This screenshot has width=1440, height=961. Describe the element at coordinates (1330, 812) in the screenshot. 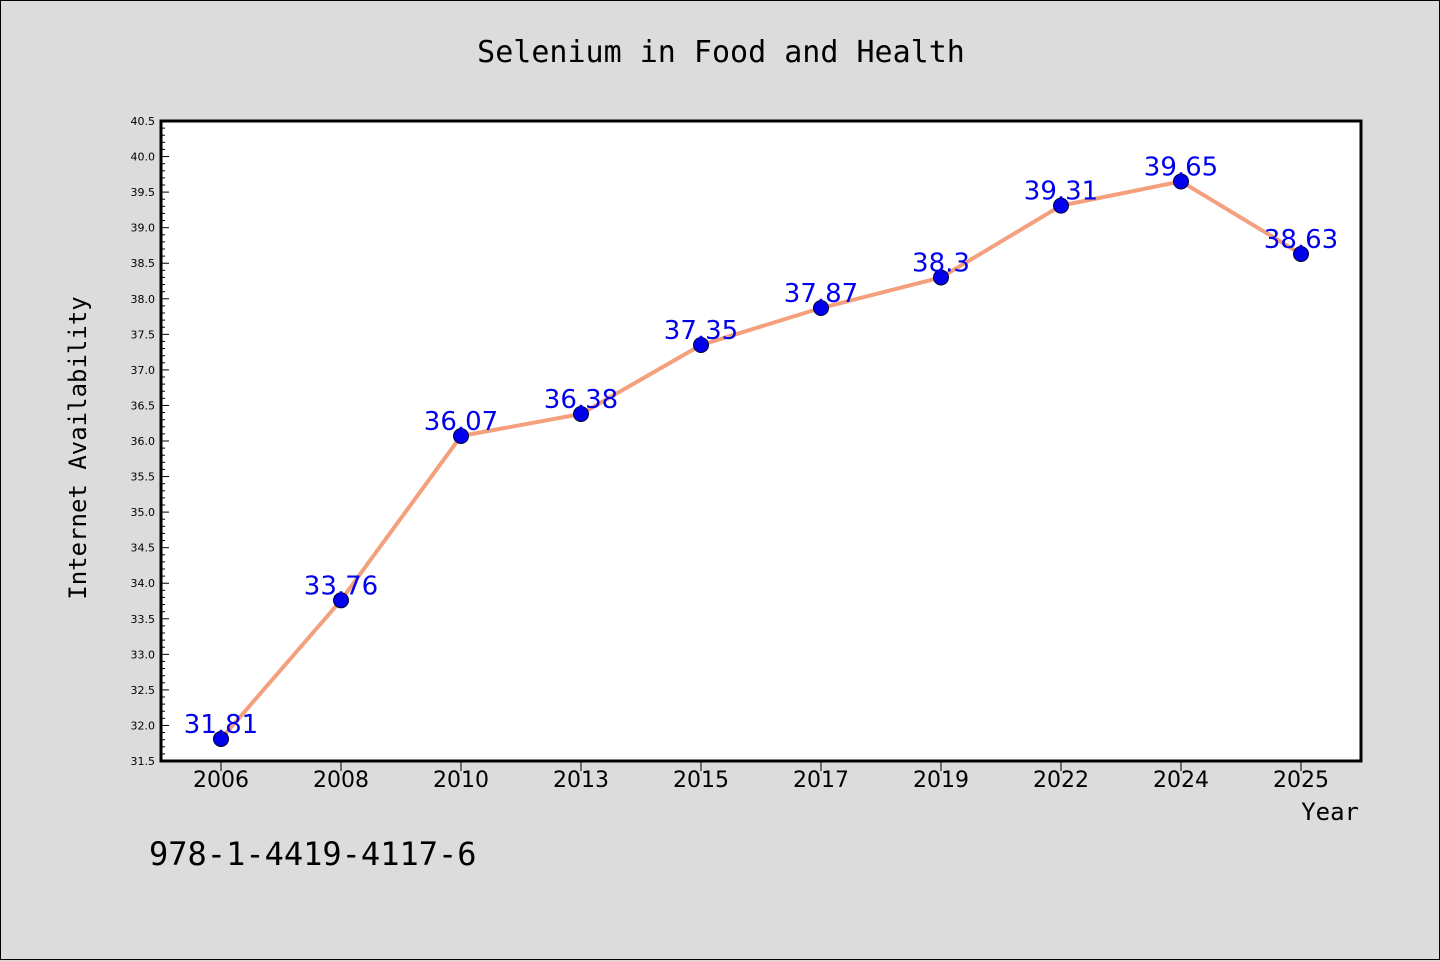

I see `x-axis-label: Year` at that location.